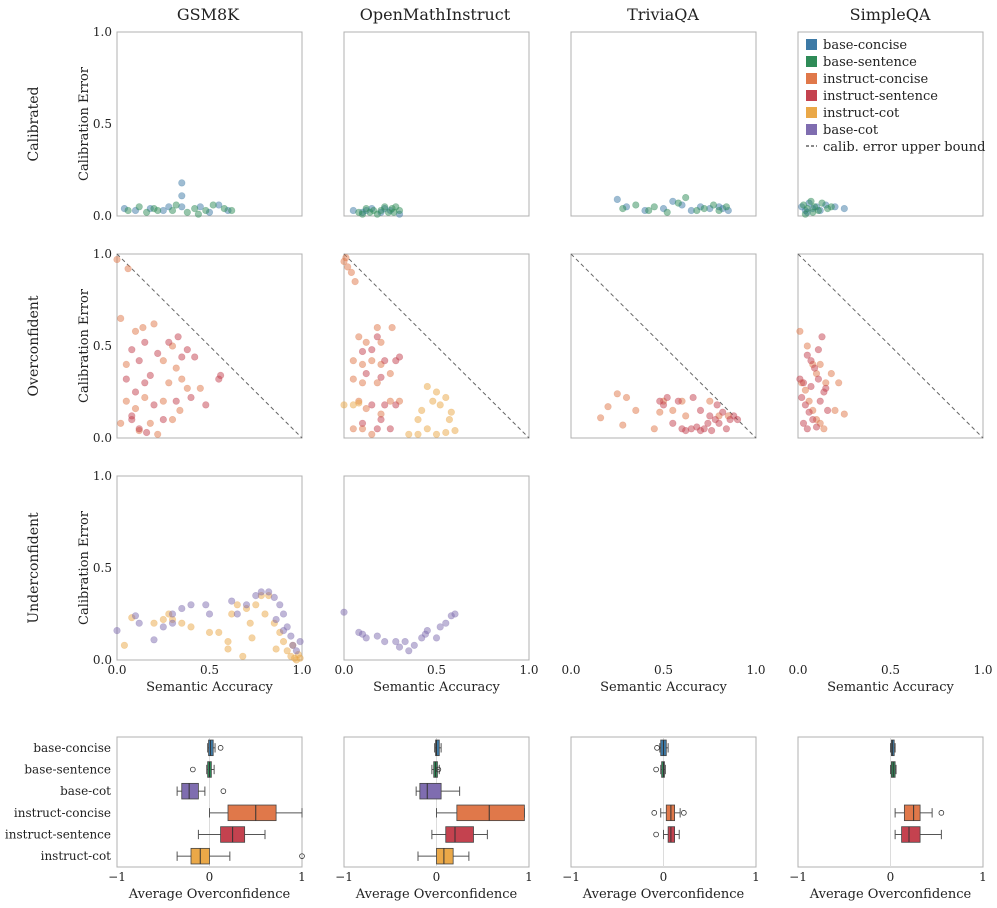  Describe the element at coordinates (917, 791) in the screenshot. I see `box-marks-c3` at that location.